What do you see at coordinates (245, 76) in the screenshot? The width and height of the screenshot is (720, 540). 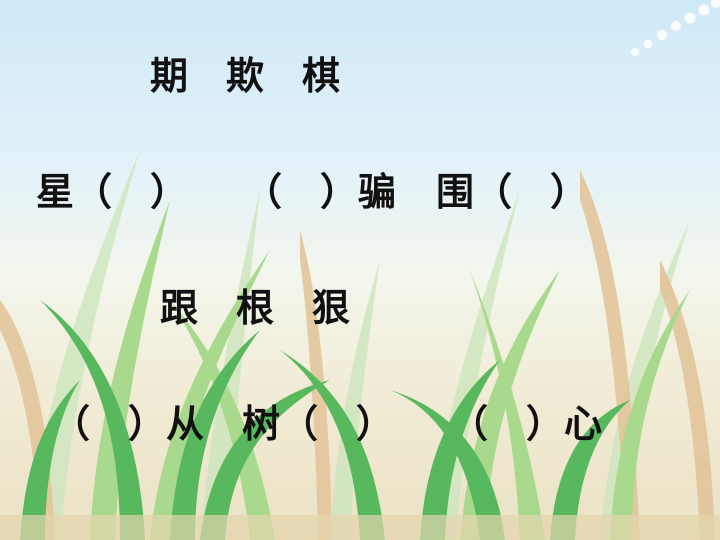 I see `row-1-characters: 期 欺 棋` at bounding box center [245, 76].